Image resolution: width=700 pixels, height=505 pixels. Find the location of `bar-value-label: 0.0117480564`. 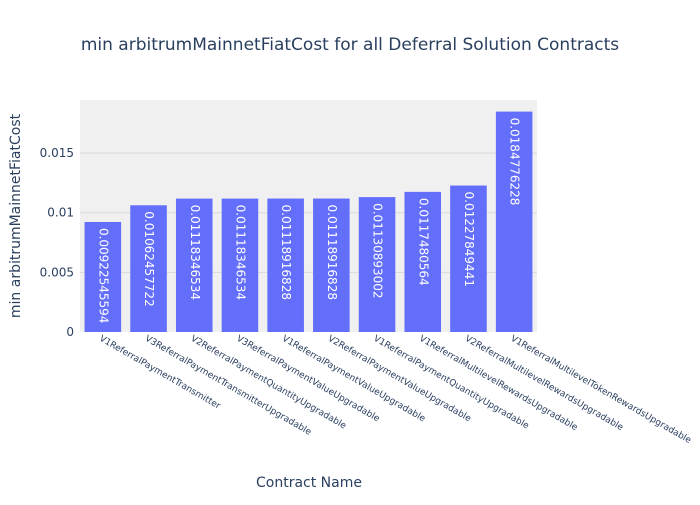

bar-value-label: 0.0117480564 is located at coordinates (423, 242).